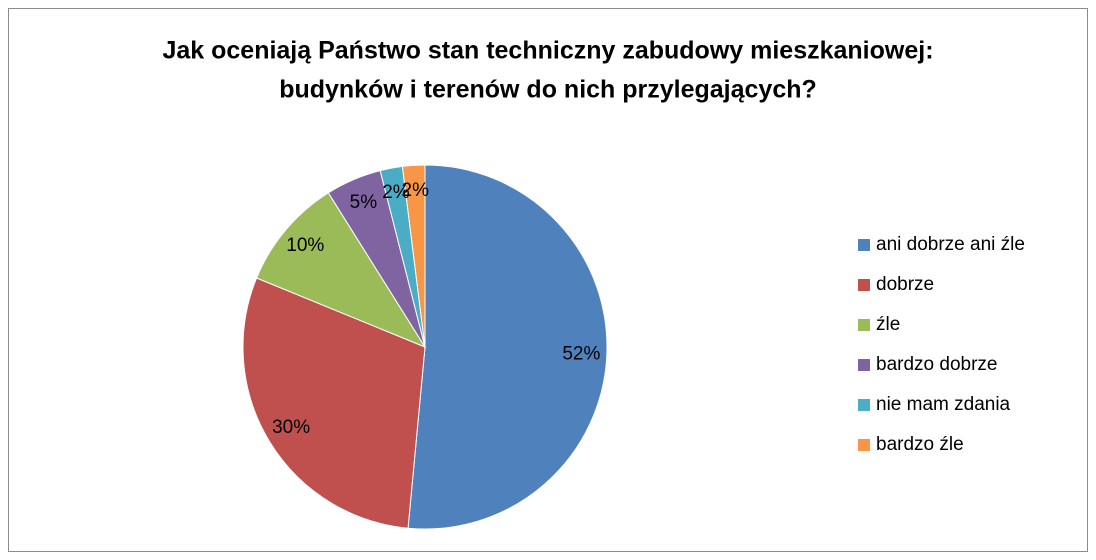  What do you see at coordinates (581, 353) in the screenshot?
I see `data-label: 52%` at bounding box center [581, 353].